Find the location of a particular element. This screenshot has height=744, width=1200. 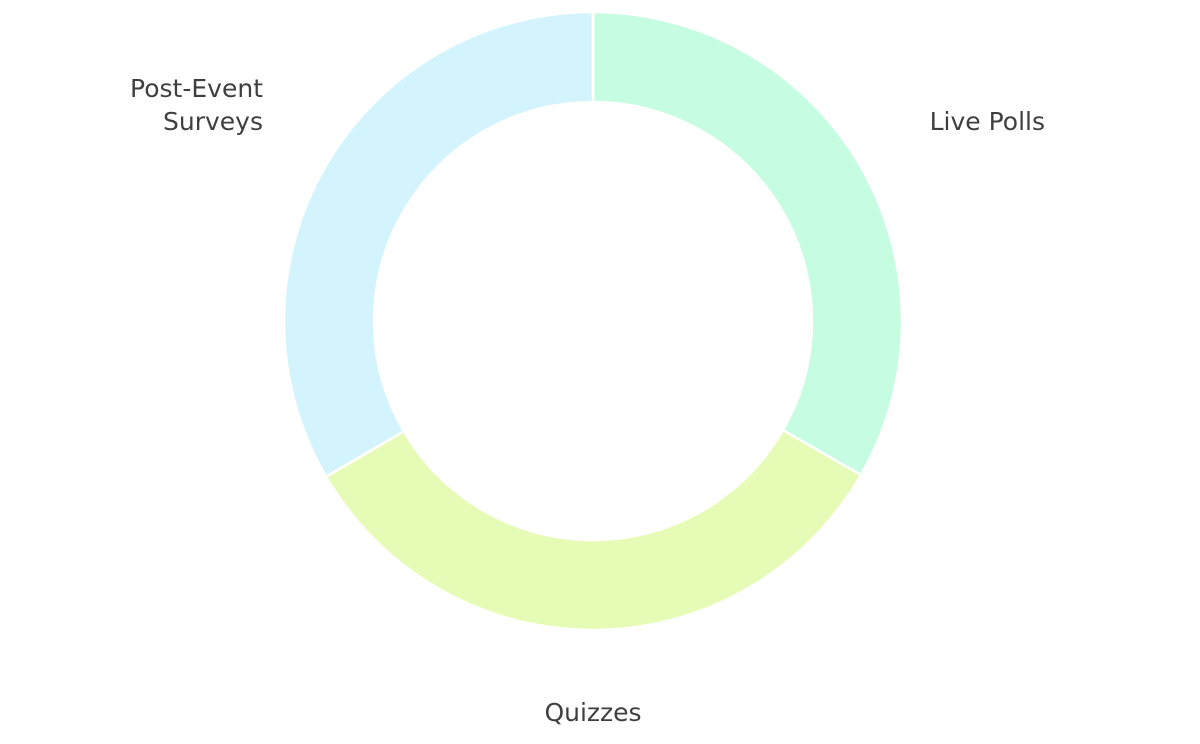

label-live-polls: Live Polls is located at coordinates (987, 121).